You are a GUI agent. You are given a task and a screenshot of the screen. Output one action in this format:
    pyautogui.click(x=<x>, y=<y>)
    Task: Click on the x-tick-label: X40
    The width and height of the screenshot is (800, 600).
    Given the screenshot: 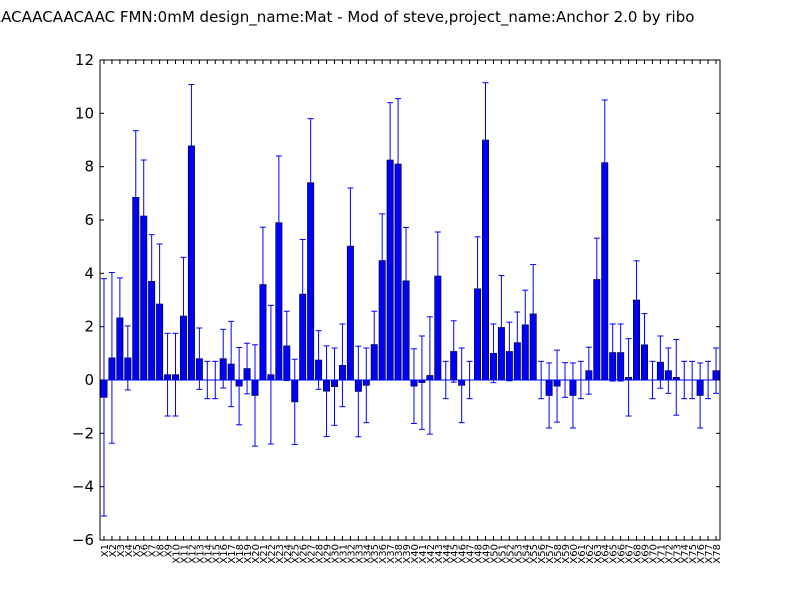 What is the action you would take?
    pyautogui.click(x=415, y=554)
    